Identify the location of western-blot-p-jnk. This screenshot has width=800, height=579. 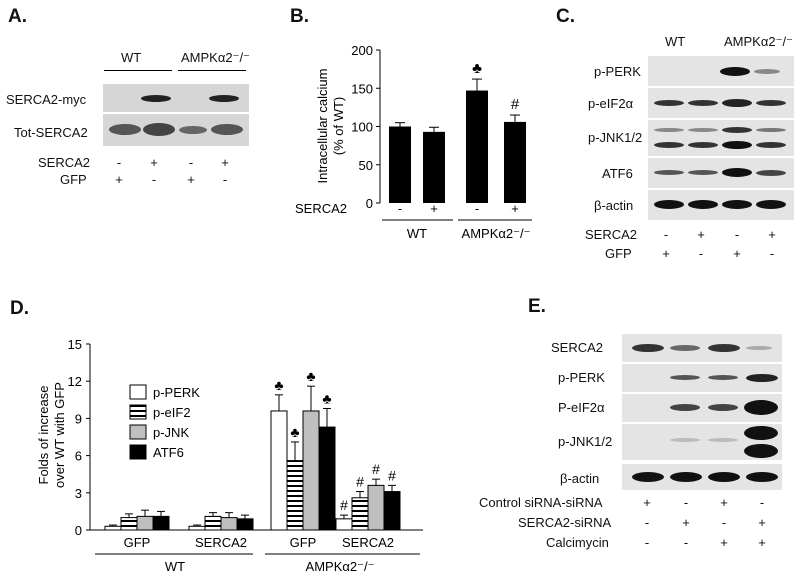
(702, 442).